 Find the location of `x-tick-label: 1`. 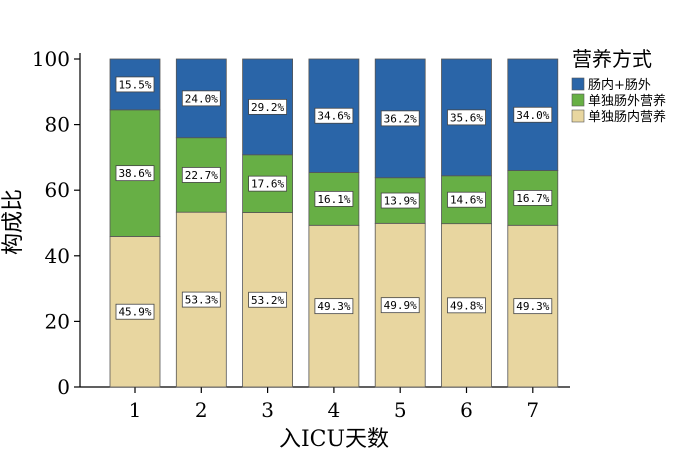

x-tick-label: 1 is located at coordinates (135, 410).